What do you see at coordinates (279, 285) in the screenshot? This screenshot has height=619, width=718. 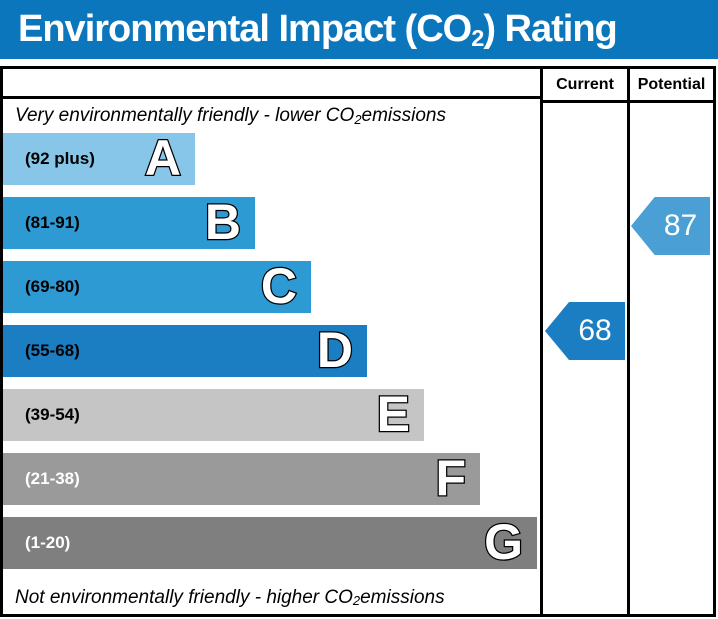 I see `band-letter: C` at bounding box center [279, 285].